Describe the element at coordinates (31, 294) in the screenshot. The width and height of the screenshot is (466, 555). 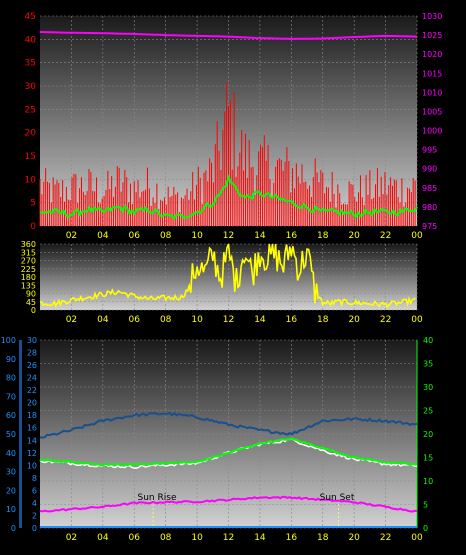
I see `direction-tick-label: 90` at that location.